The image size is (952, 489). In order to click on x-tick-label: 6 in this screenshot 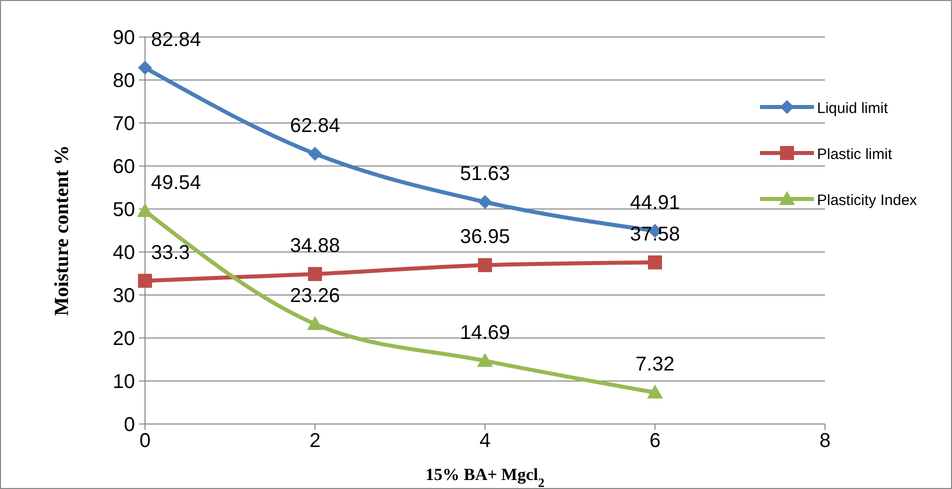, I will do `click(655, 441)`.